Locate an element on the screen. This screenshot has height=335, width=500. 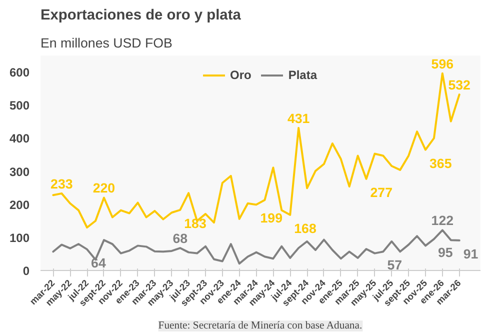
y-tick-label: 0 is located at coordinates (26, 271).